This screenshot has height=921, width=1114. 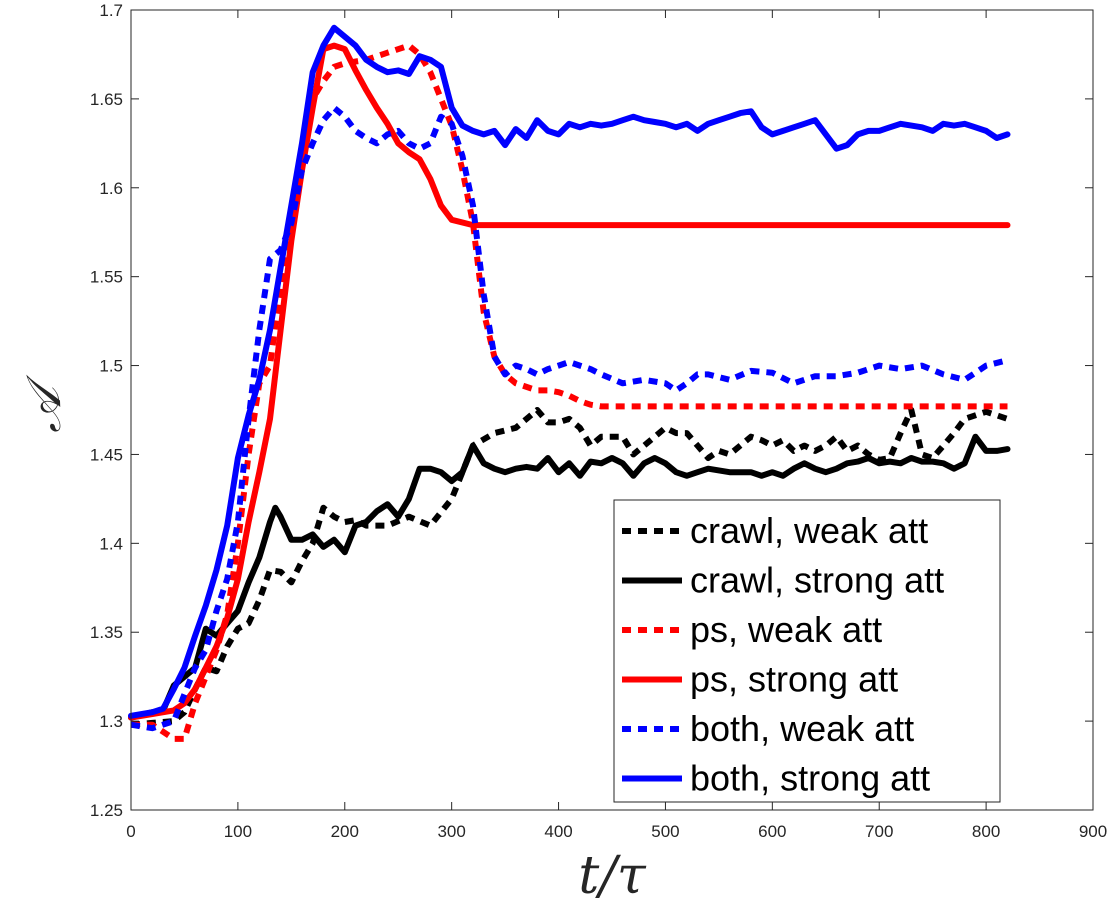 What do you see at coordinates (817, 580) in the screenshot?
I see `legend-label: crawl, strong att` at bounding box center [817, 580].